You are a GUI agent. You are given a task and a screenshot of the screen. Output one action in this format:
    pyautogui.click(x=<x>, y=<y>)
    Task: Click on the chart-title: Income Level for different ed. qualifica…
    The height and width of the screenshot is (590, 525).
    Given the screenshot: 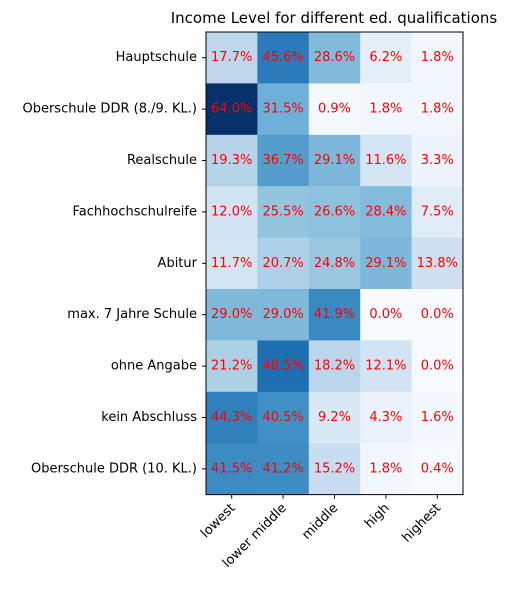 What is the action you would take?
    pyautogui.click(x=334, y=18)
    